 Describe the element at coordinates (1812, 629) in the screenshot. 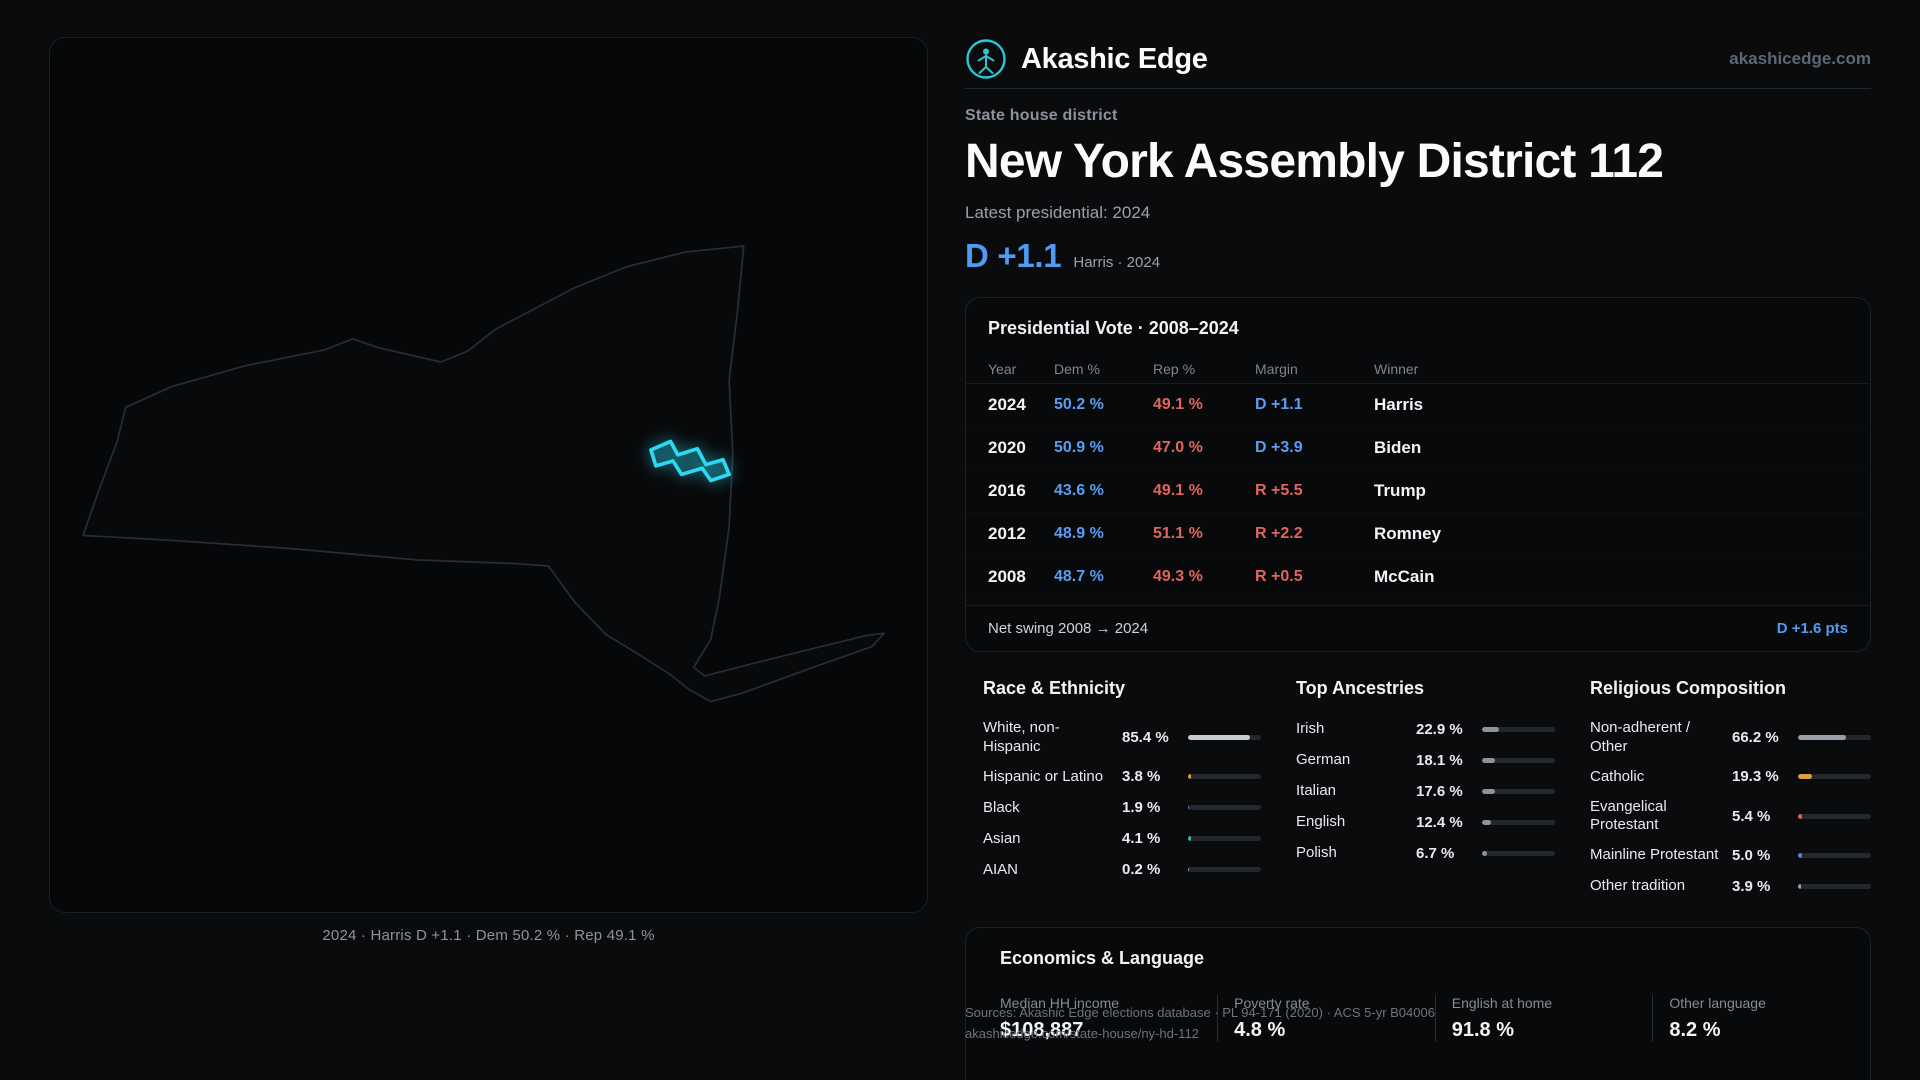

I see `net-swing-value: D +1.6 pts` at that location.